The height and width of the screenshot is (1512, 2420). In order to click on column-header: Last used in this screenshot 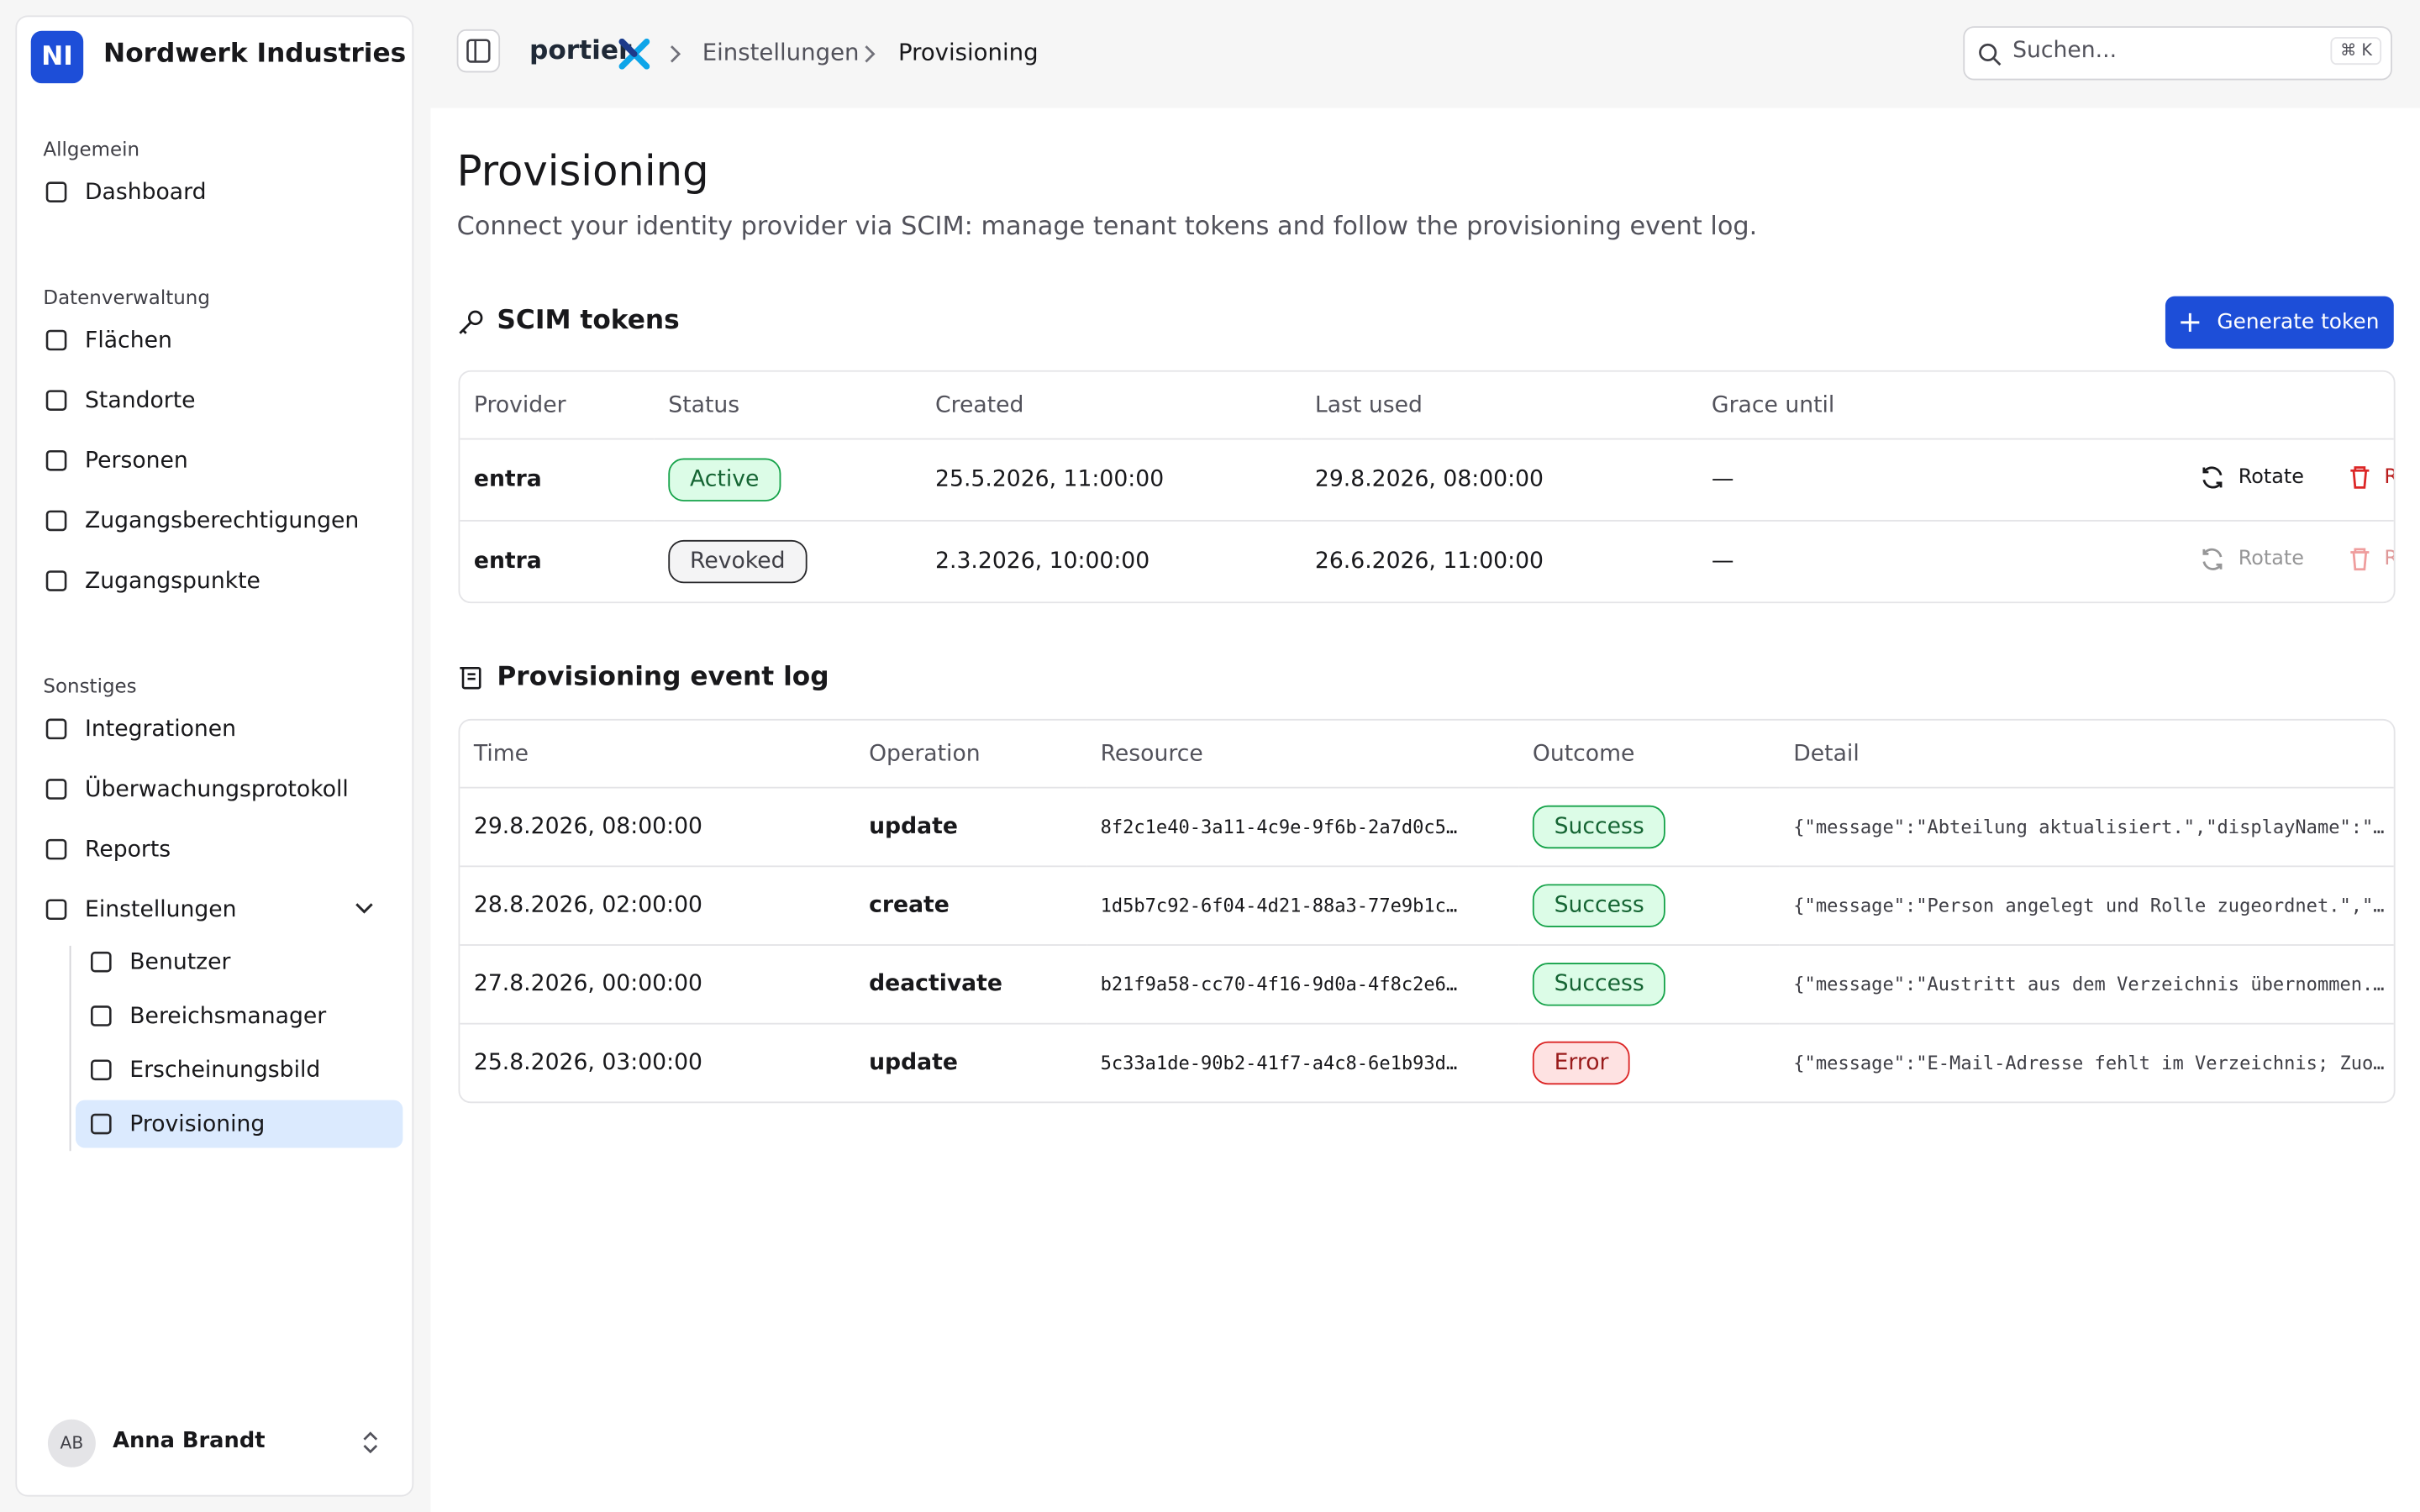, I will do `click(1368, 404)`.